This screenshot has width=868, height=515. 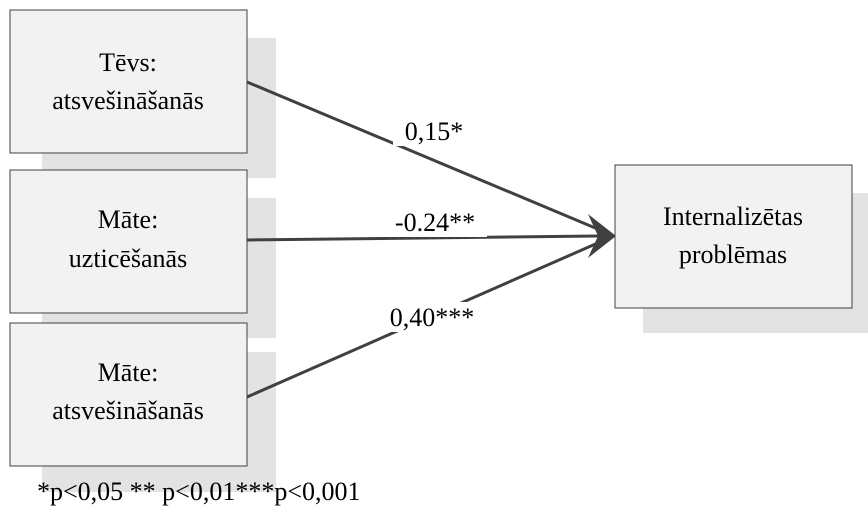 What do you see at coordinates (733, 236) in the screenshot?
I see `box-outcome` at bounding box center [733, 236].